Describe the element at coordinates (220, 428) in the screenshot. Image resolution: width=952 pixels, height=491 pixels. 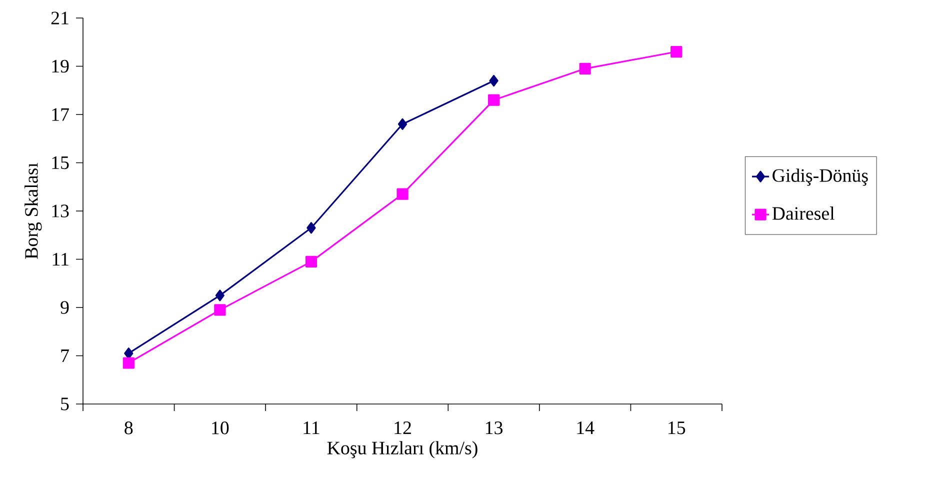
I see `x-tick-label: 10` at that location.